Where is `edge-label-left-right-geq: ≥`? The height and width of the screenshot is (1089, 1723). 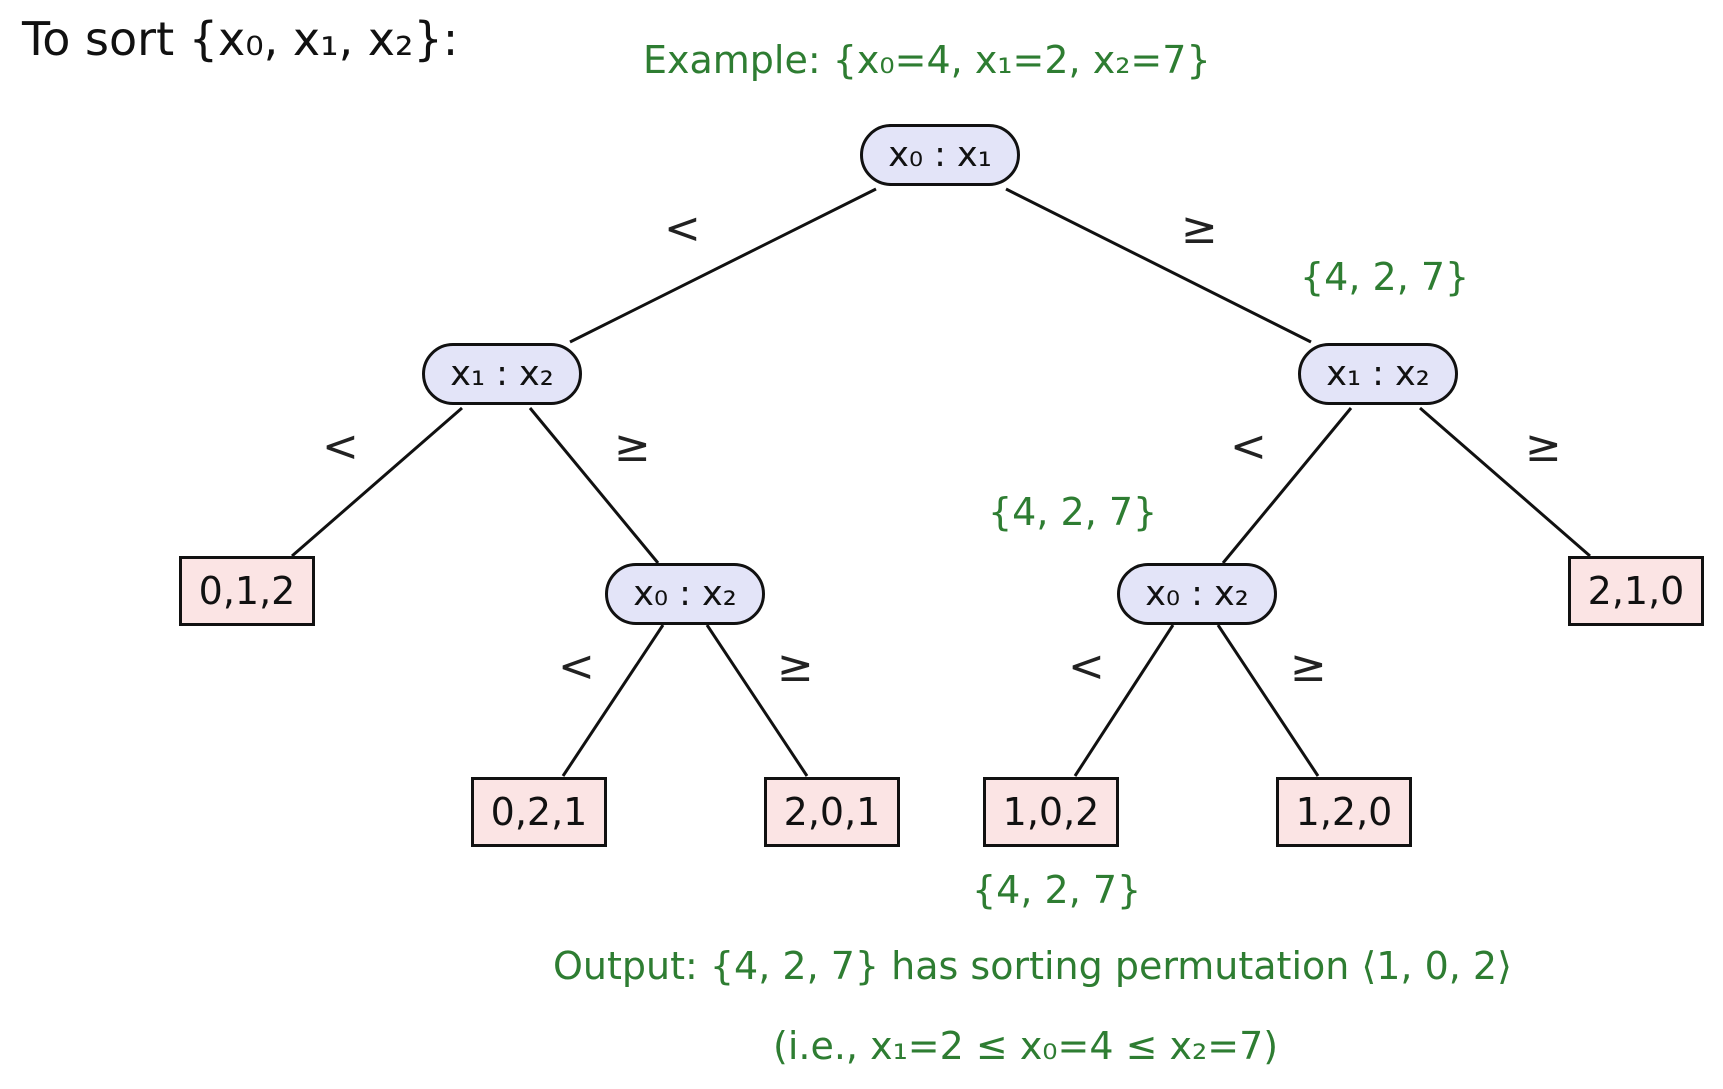 edge-label-left-right-geq: ≥ is located at coordinates (795, 666).